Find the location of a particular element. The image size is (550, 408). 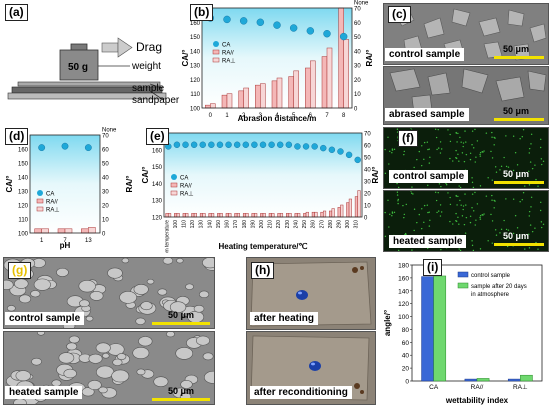

x-tick-label: 1 is located at coordinates (227, 116).